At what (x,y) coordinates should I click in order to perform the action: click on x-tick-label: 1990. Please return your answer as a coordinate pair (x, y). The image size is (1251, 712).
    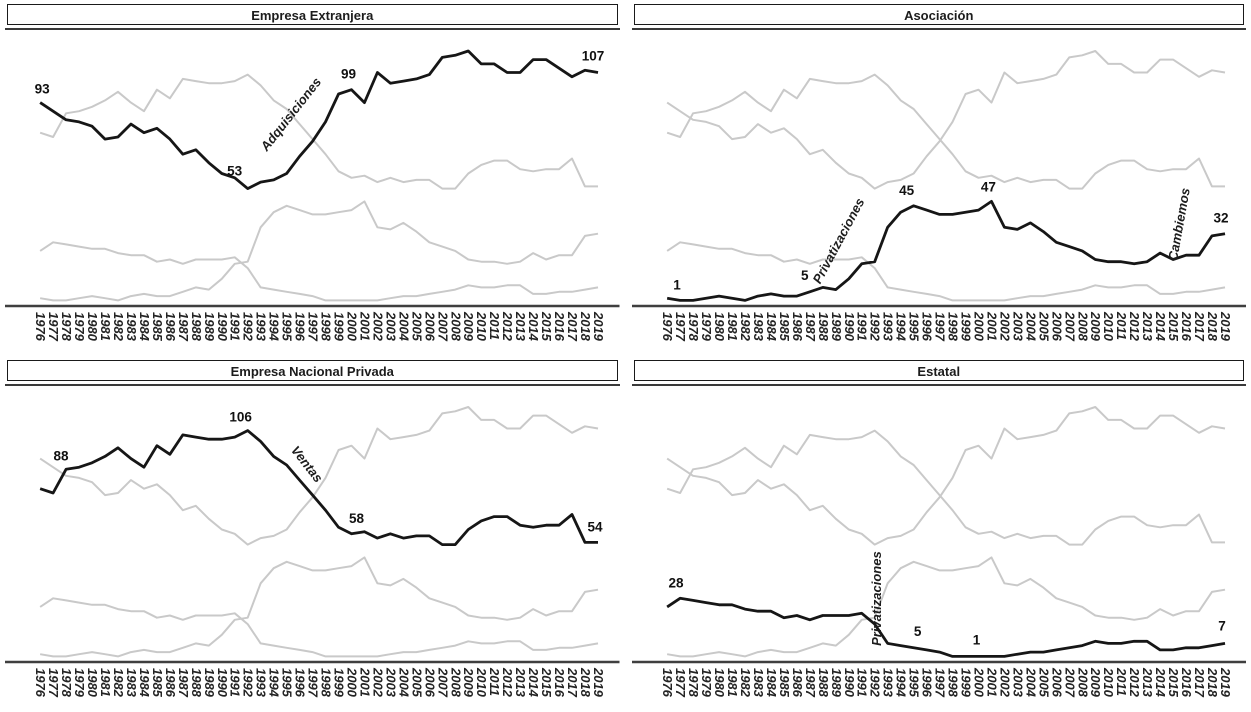
    Looking at the image, I should click on (848, 683).